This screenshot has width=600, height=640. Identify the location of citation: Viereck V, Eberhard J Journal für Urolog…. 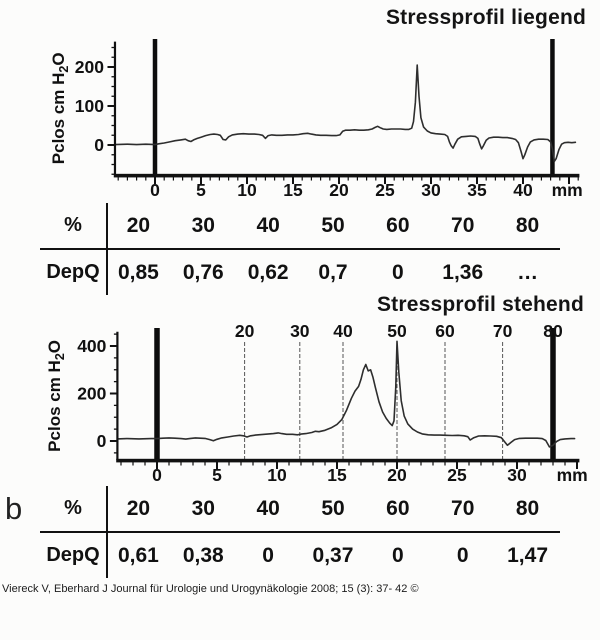
(210, 589).